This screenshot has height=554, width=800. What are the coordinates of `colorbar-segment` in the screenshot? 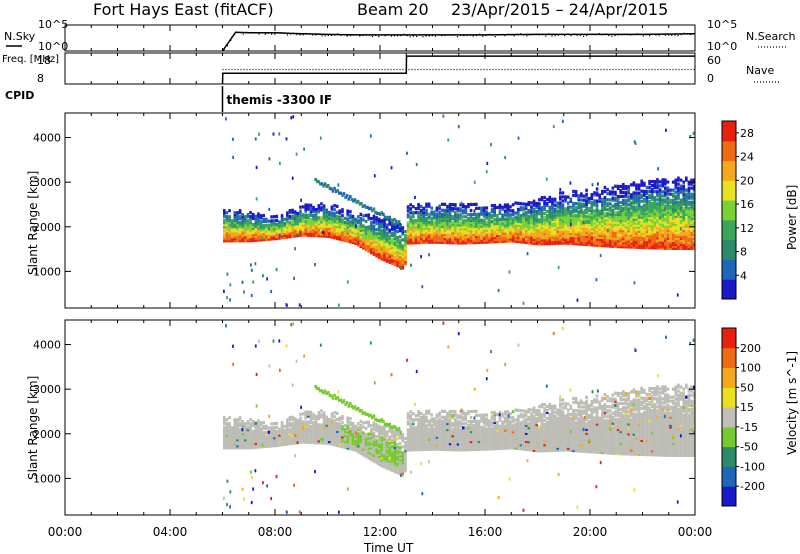 It's located at (729, 249).